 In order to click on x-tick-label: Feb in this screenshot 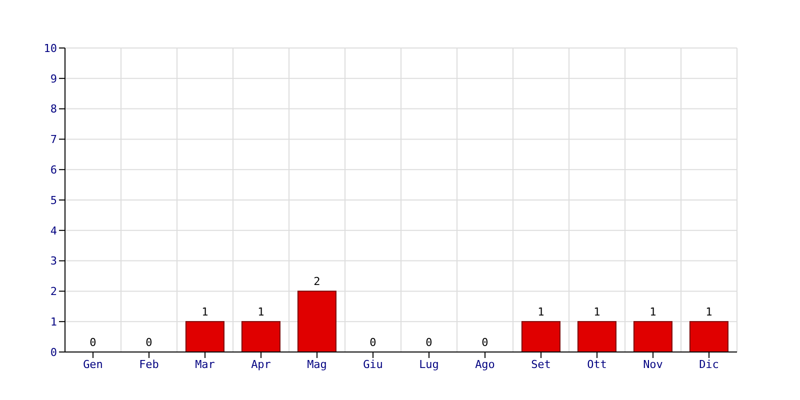, I will do `click(149, 364)`.